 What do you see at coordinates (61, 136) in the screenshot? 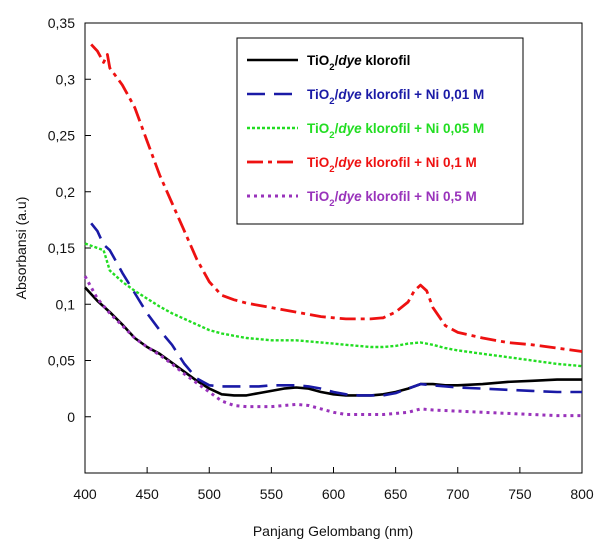
I see `y-tick-label: 0,25` at bounding box center [61, 136].